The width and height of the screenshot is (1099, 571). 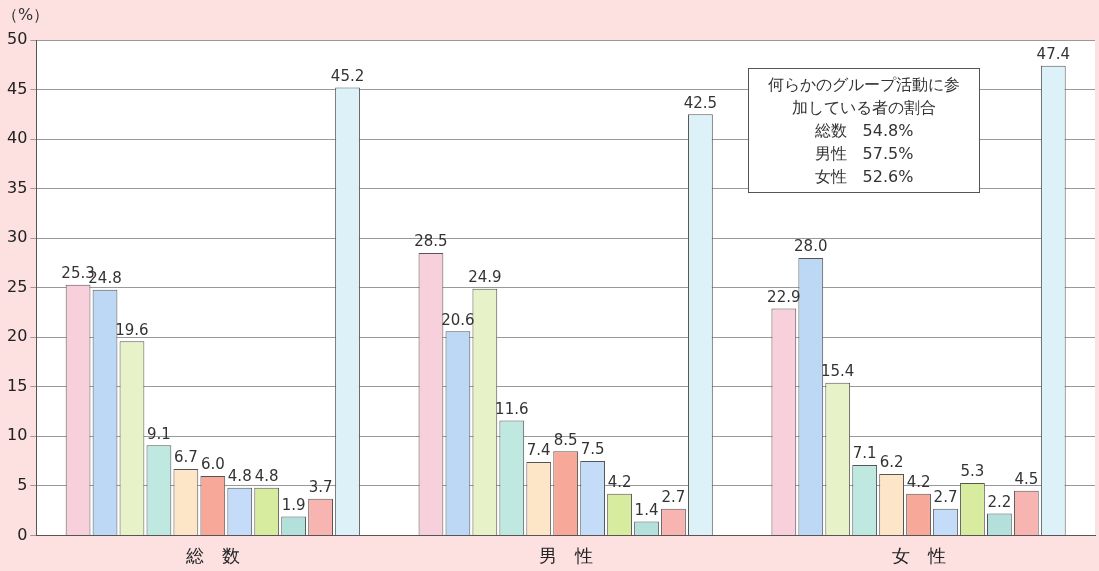 I want to click on data-label: 45.2, so click(x=347, y=75).